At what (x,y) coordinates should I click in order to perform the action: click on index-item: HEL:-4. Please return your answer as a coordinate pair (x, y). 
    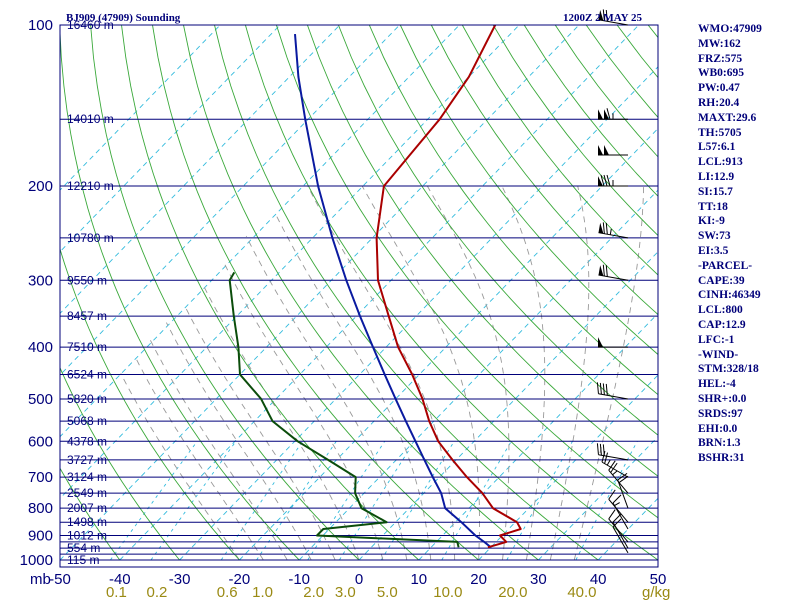
    Looking at the image, I should click on (717, 384).